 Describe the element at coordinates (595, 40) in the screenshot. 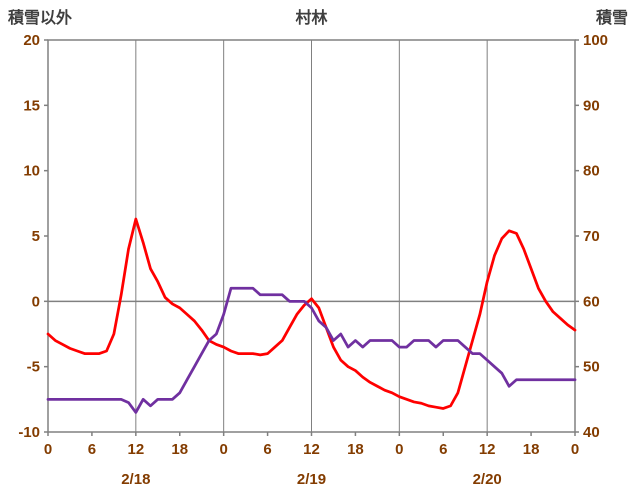

I see `right-axis-tick-label: 100` at that location.